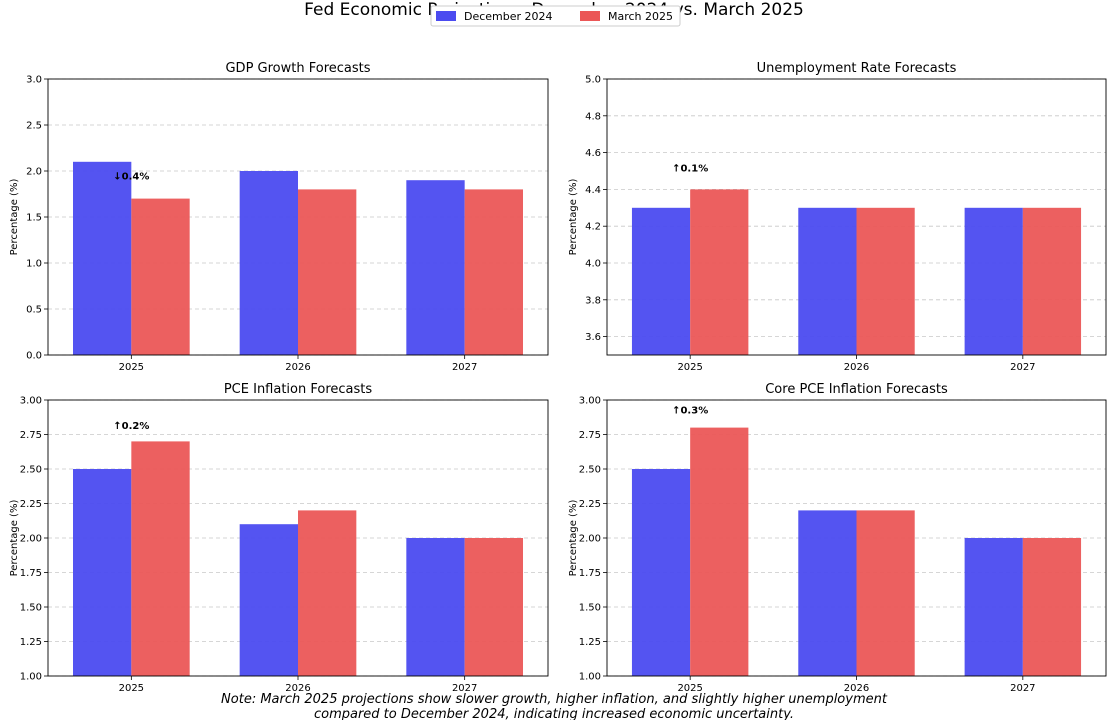 The image size is (1107, 720). Describe the element at coordinates (593, 227) in the screenshot. I see `y-tick-label: 4.2` at that location.